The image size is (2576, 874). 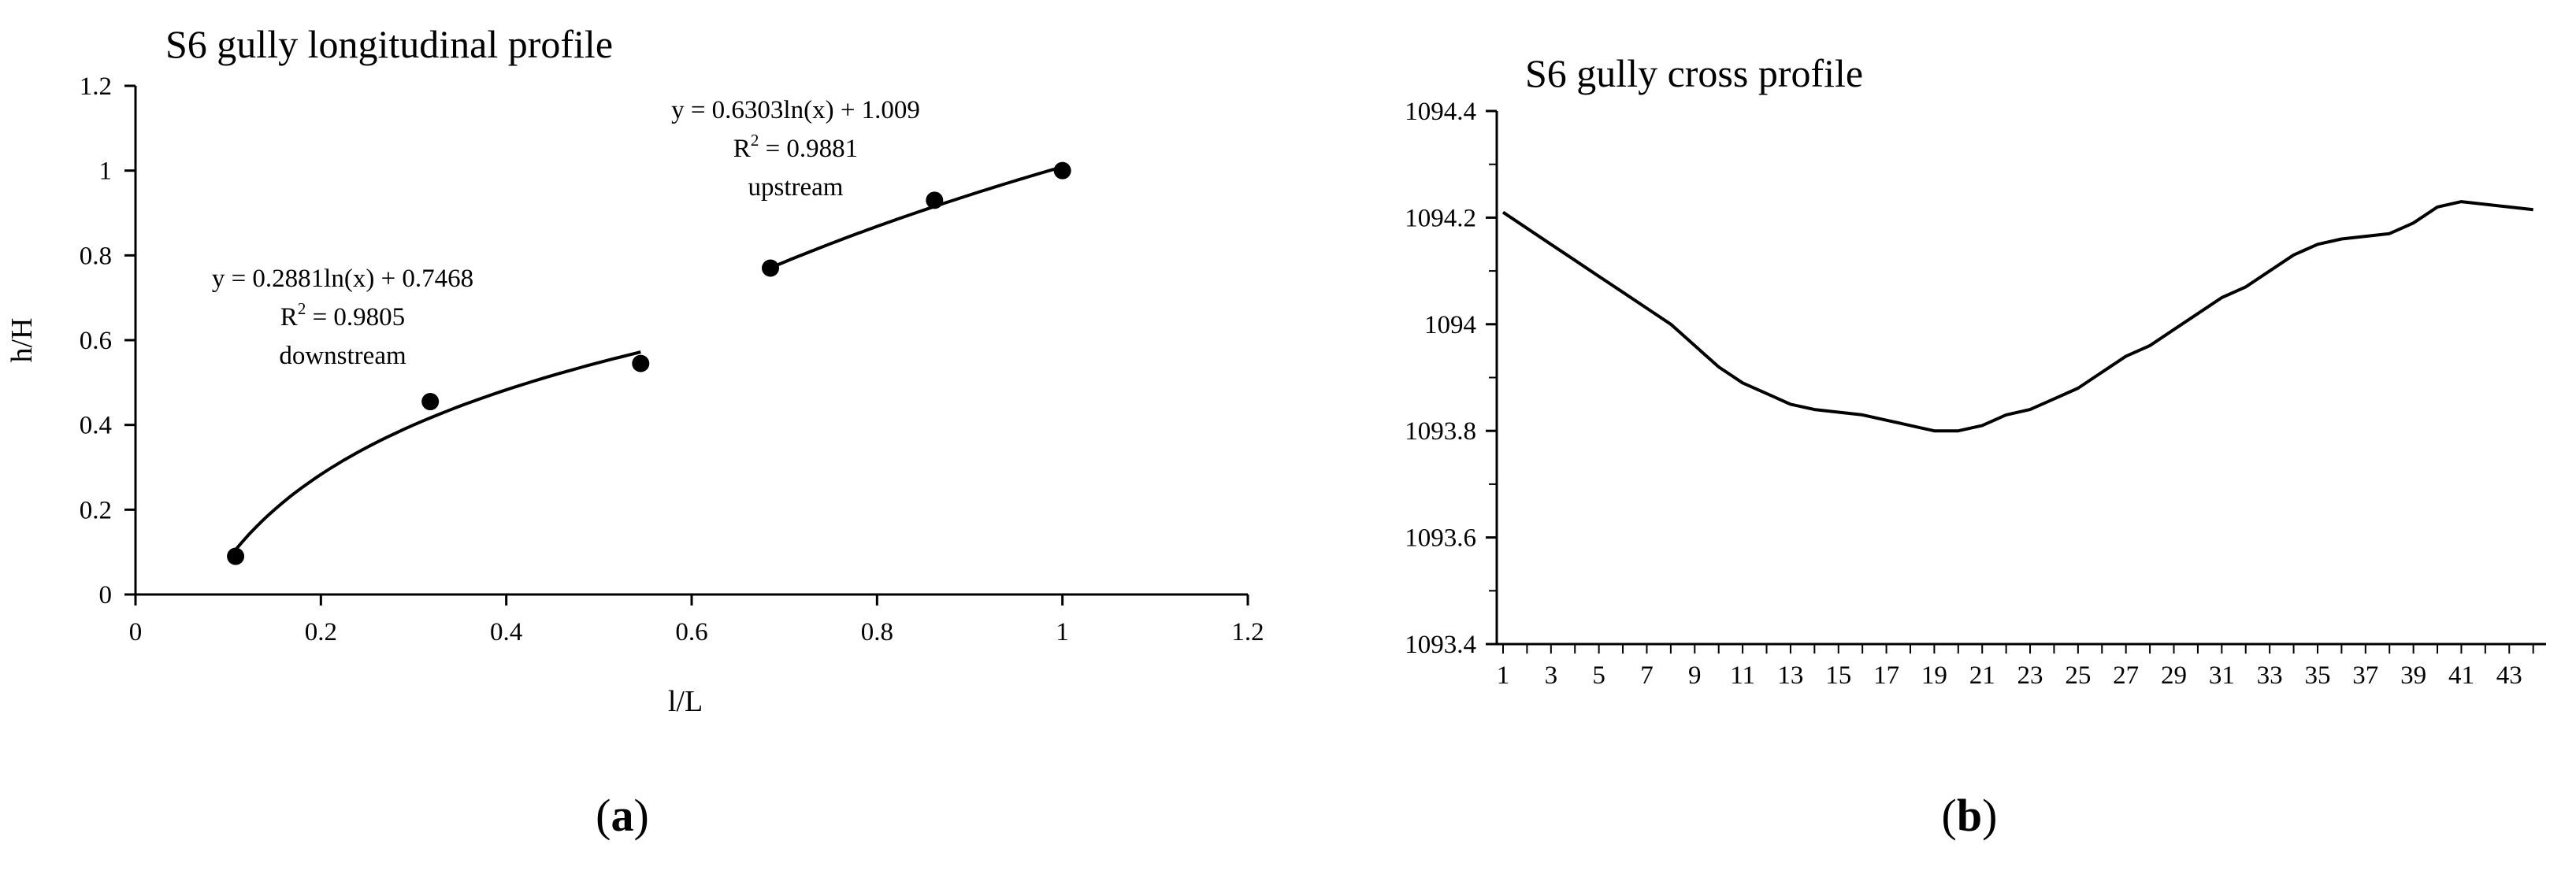 What do you see at coordinates (1440, 112) in the screenshot?
I see `y-tick-label: 1094.4` at bounding box center [1440, 112].